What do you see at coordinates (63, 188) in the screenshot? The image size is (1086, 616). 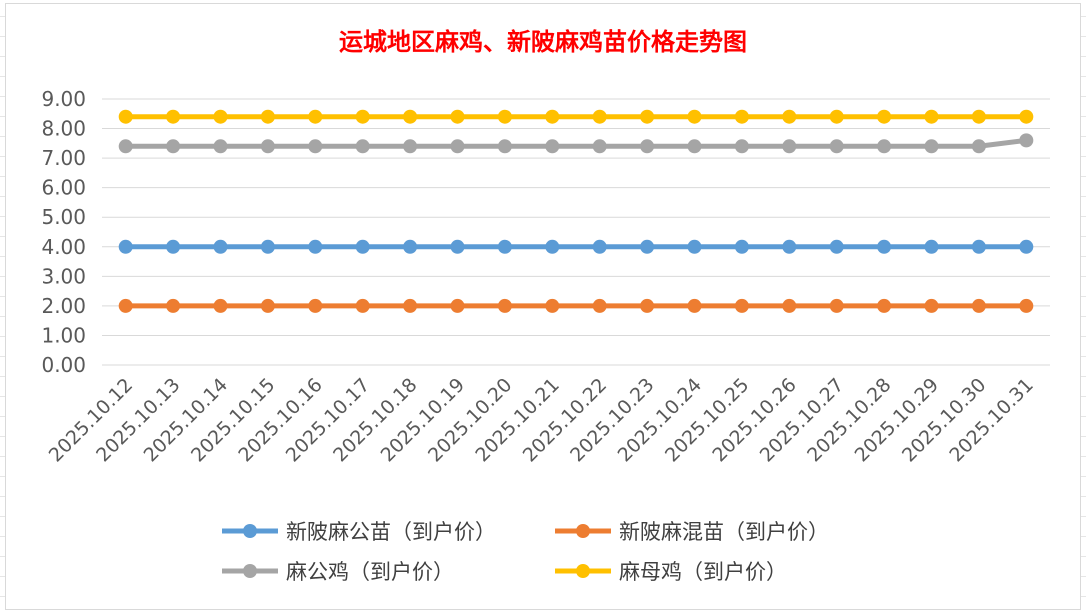 I see `y-tick-label: 6.00` at bounding box center [63, 188].